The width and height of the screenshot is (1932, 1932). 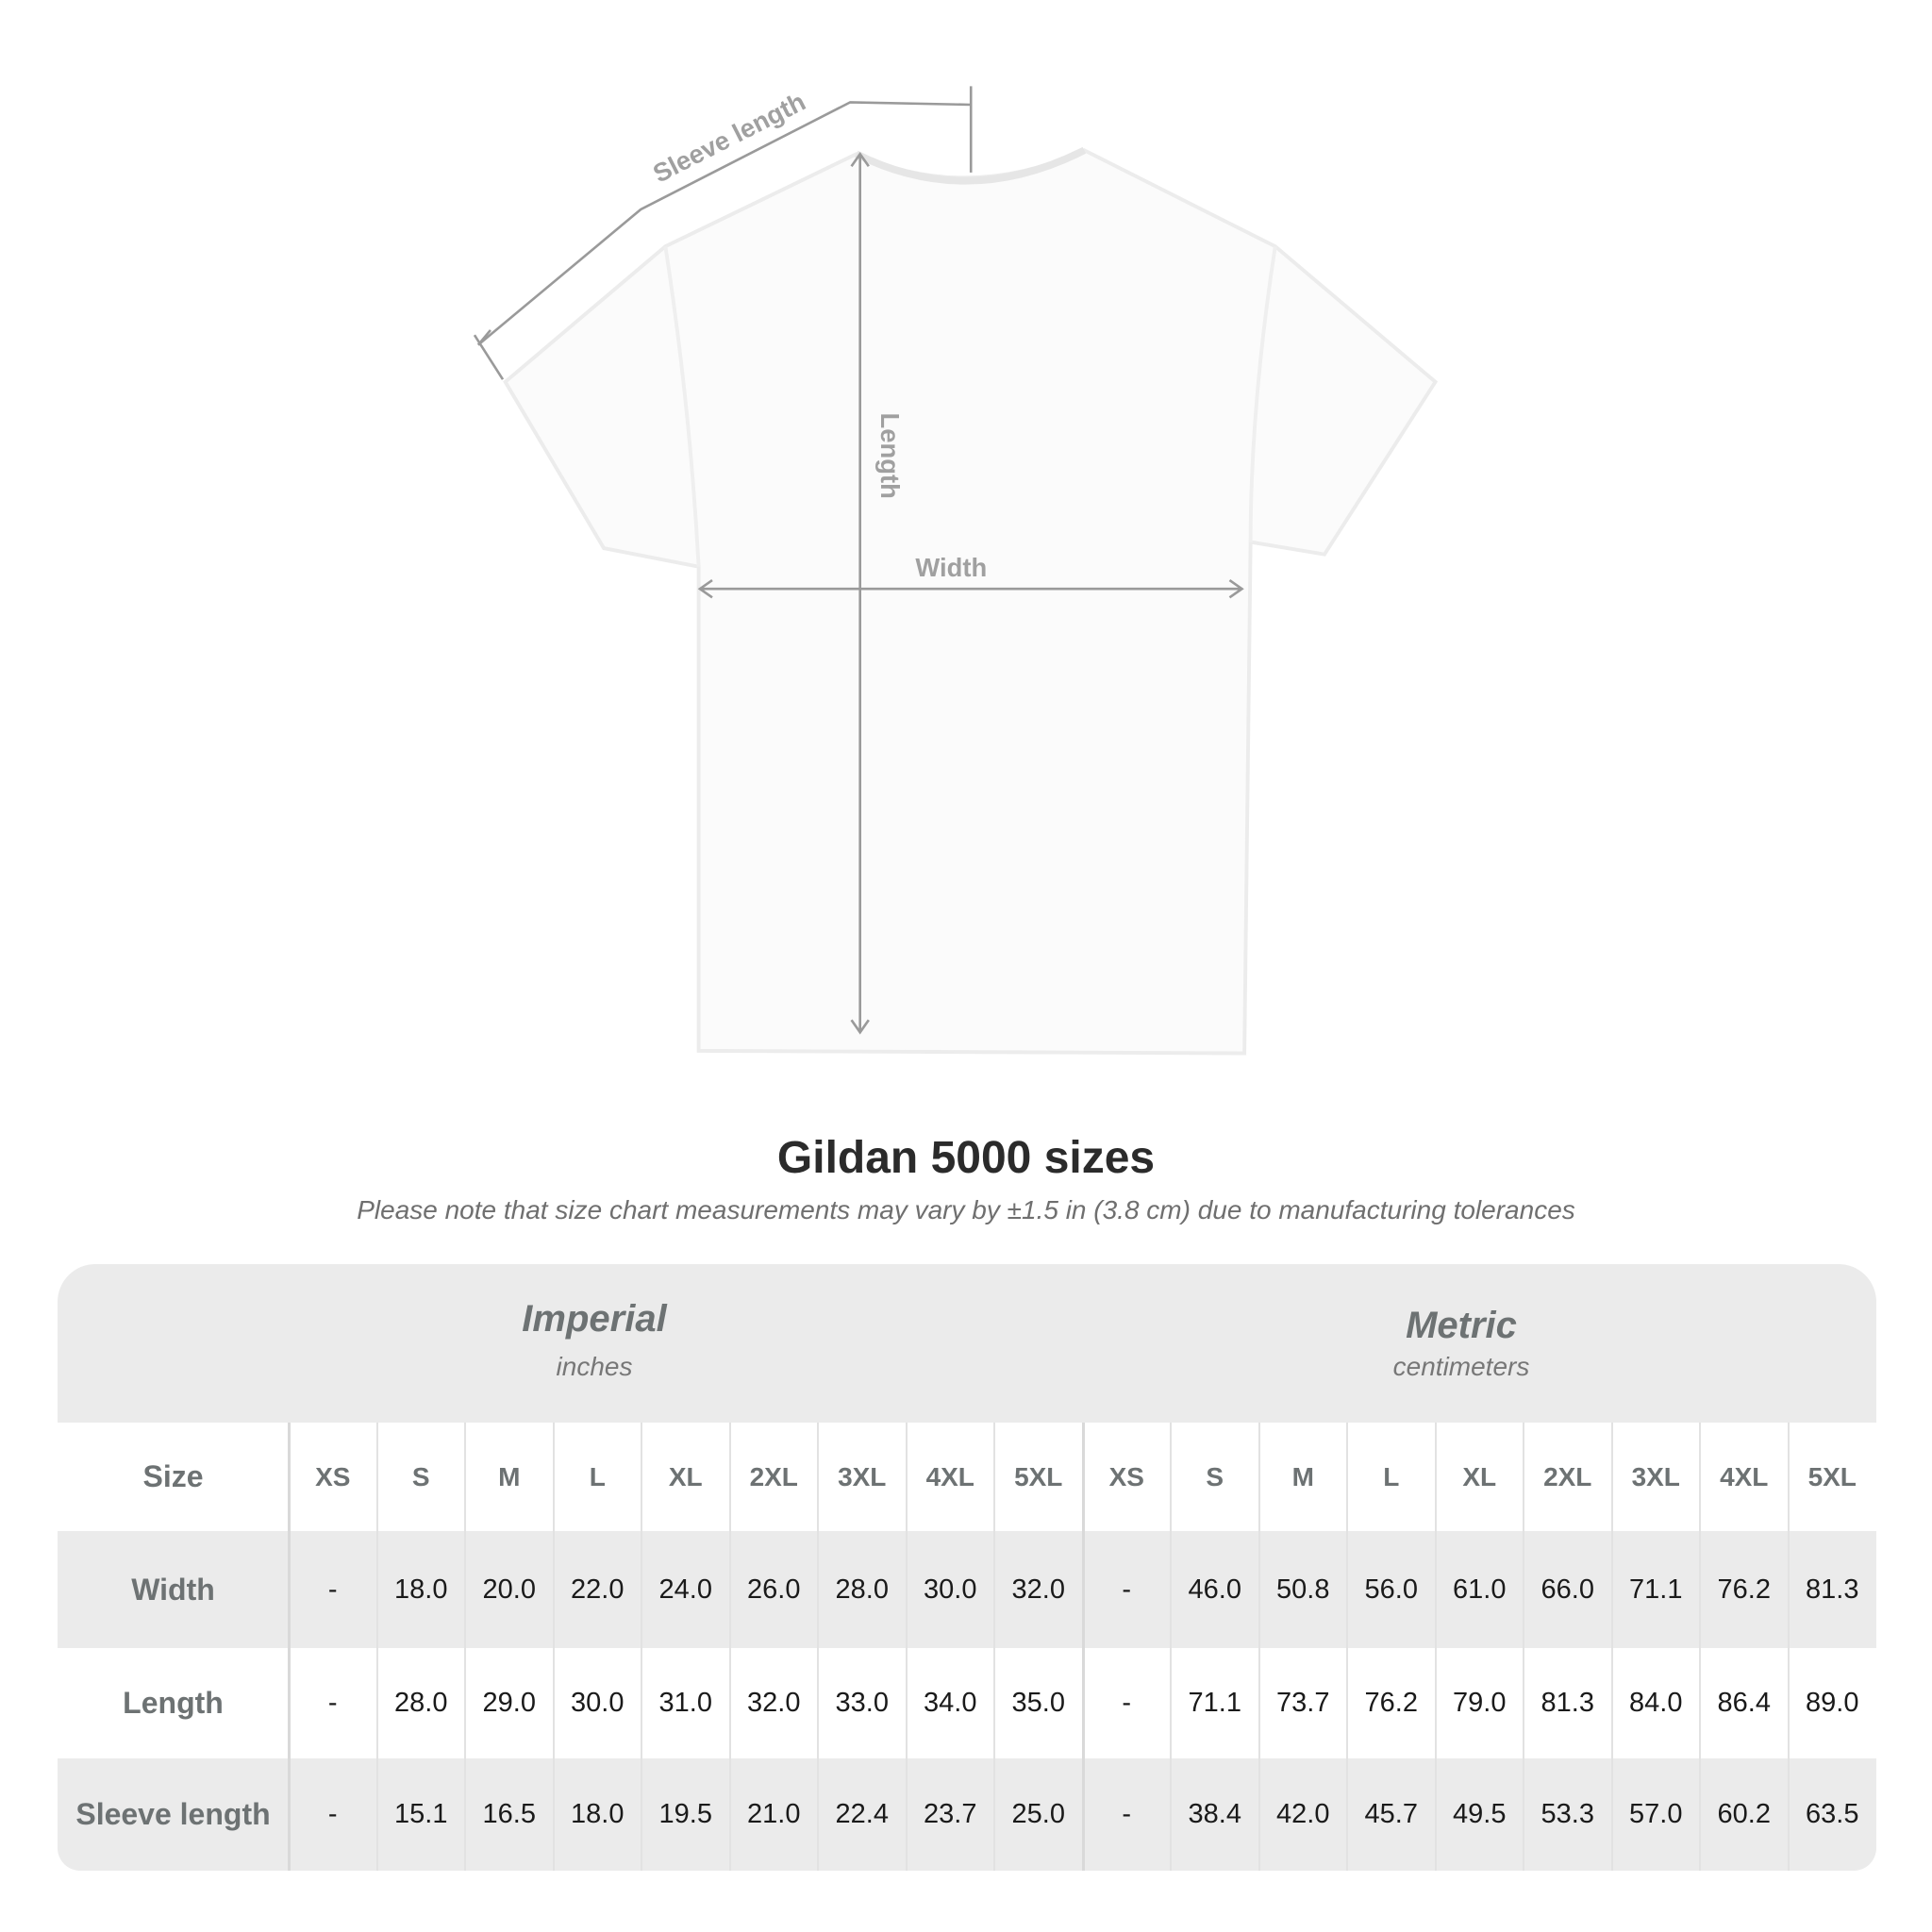 What do you see at coordinates (1391, 1814) in the screenshot?
I see `metric-value: 45.7` at bounding box center [1391, 1814].